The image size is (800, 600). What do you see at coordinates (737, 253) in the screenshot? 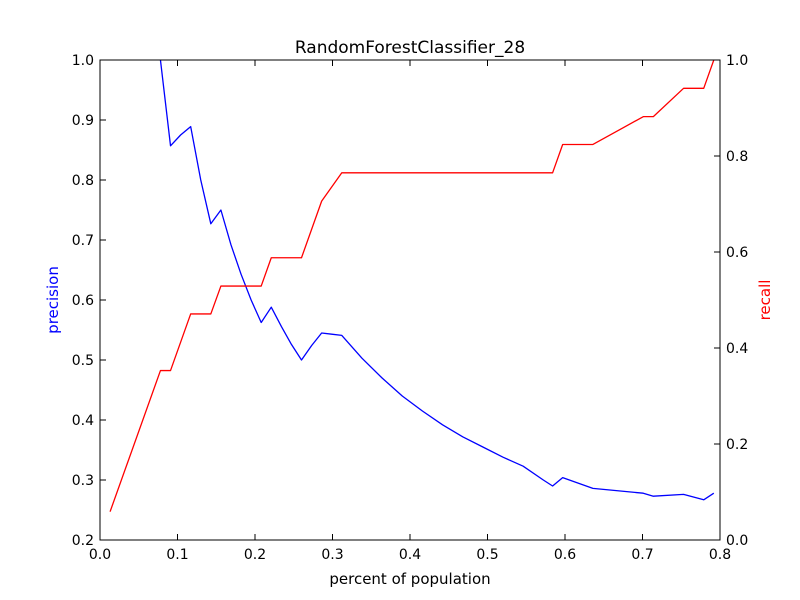
I see `right-y-tick-label: 0.6` at bounding box center [737, 253].